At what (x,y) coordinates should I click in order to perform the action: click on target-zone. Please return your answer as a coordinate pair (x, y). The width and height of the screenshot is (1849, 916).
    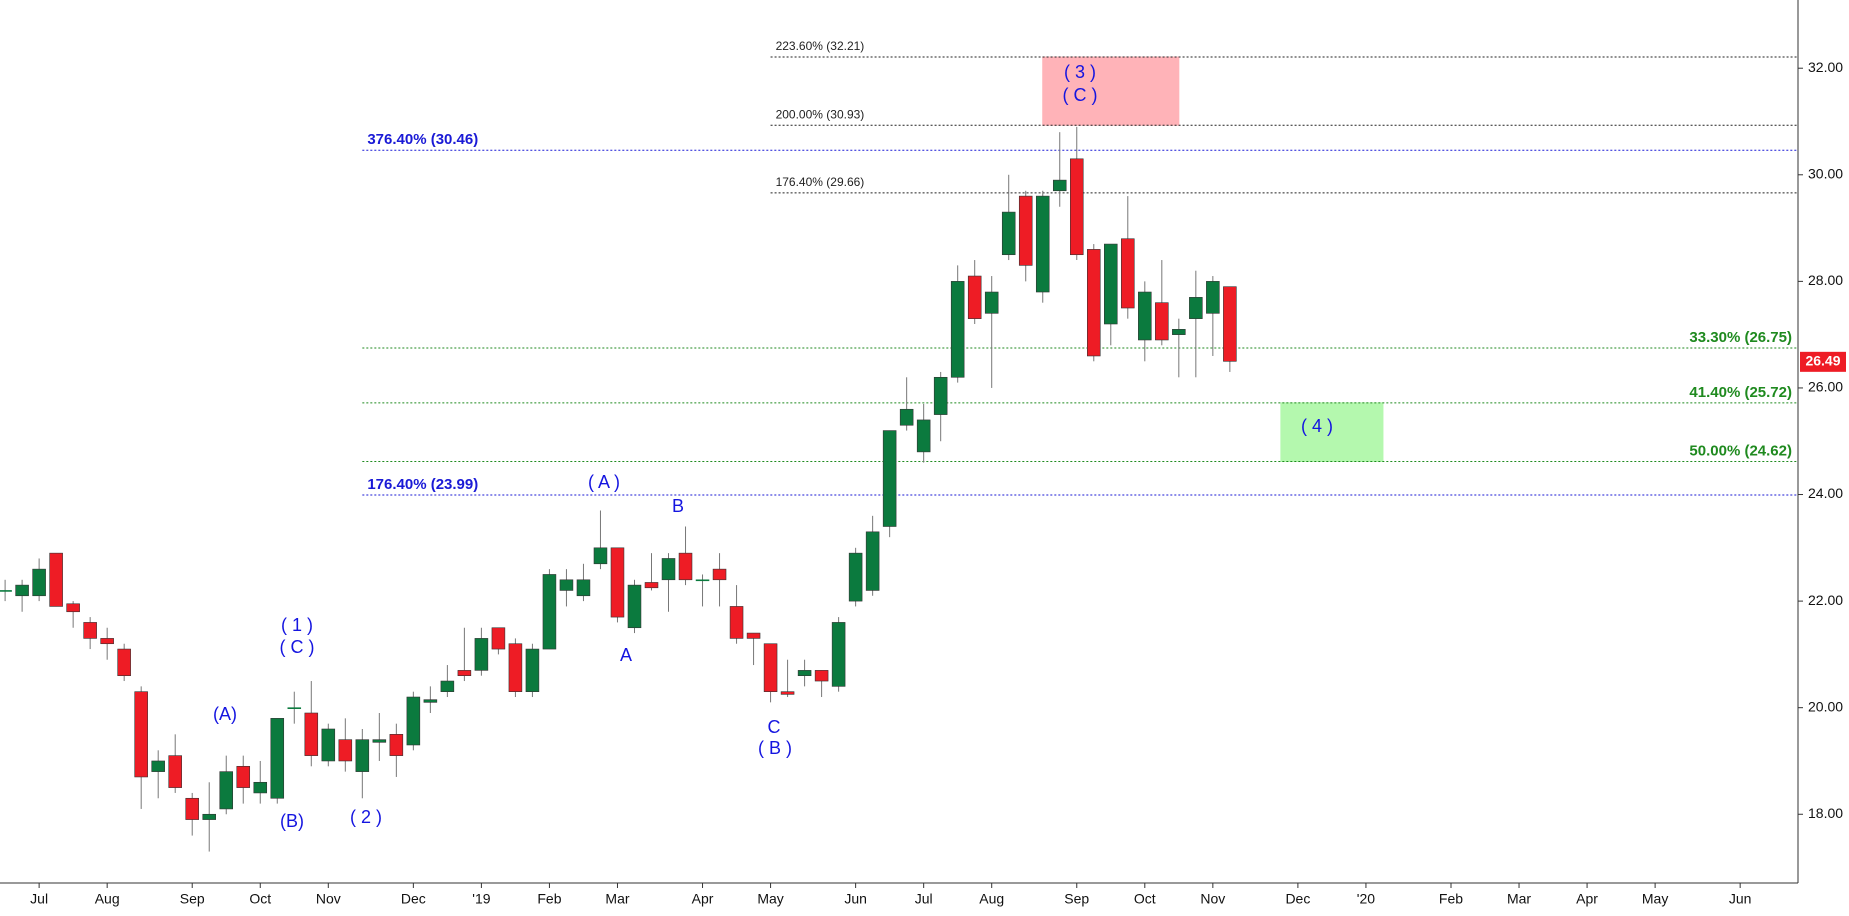
    Looking at the image, I should click on (1332, 432).